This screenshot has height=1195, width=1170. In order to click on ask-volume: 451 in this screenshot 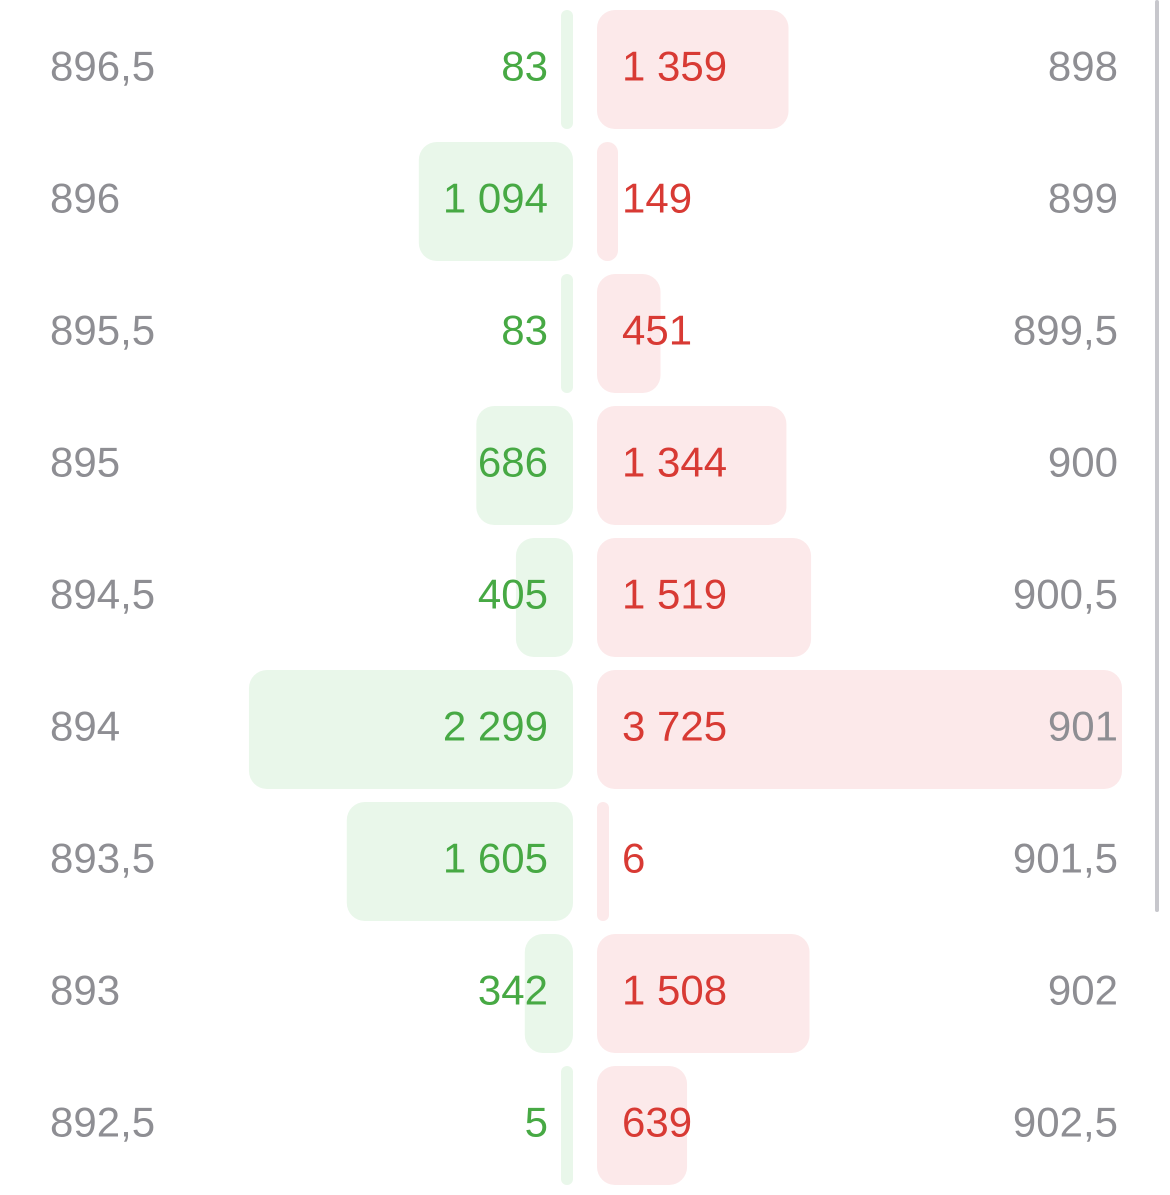, I will do `click(657, 330)`.